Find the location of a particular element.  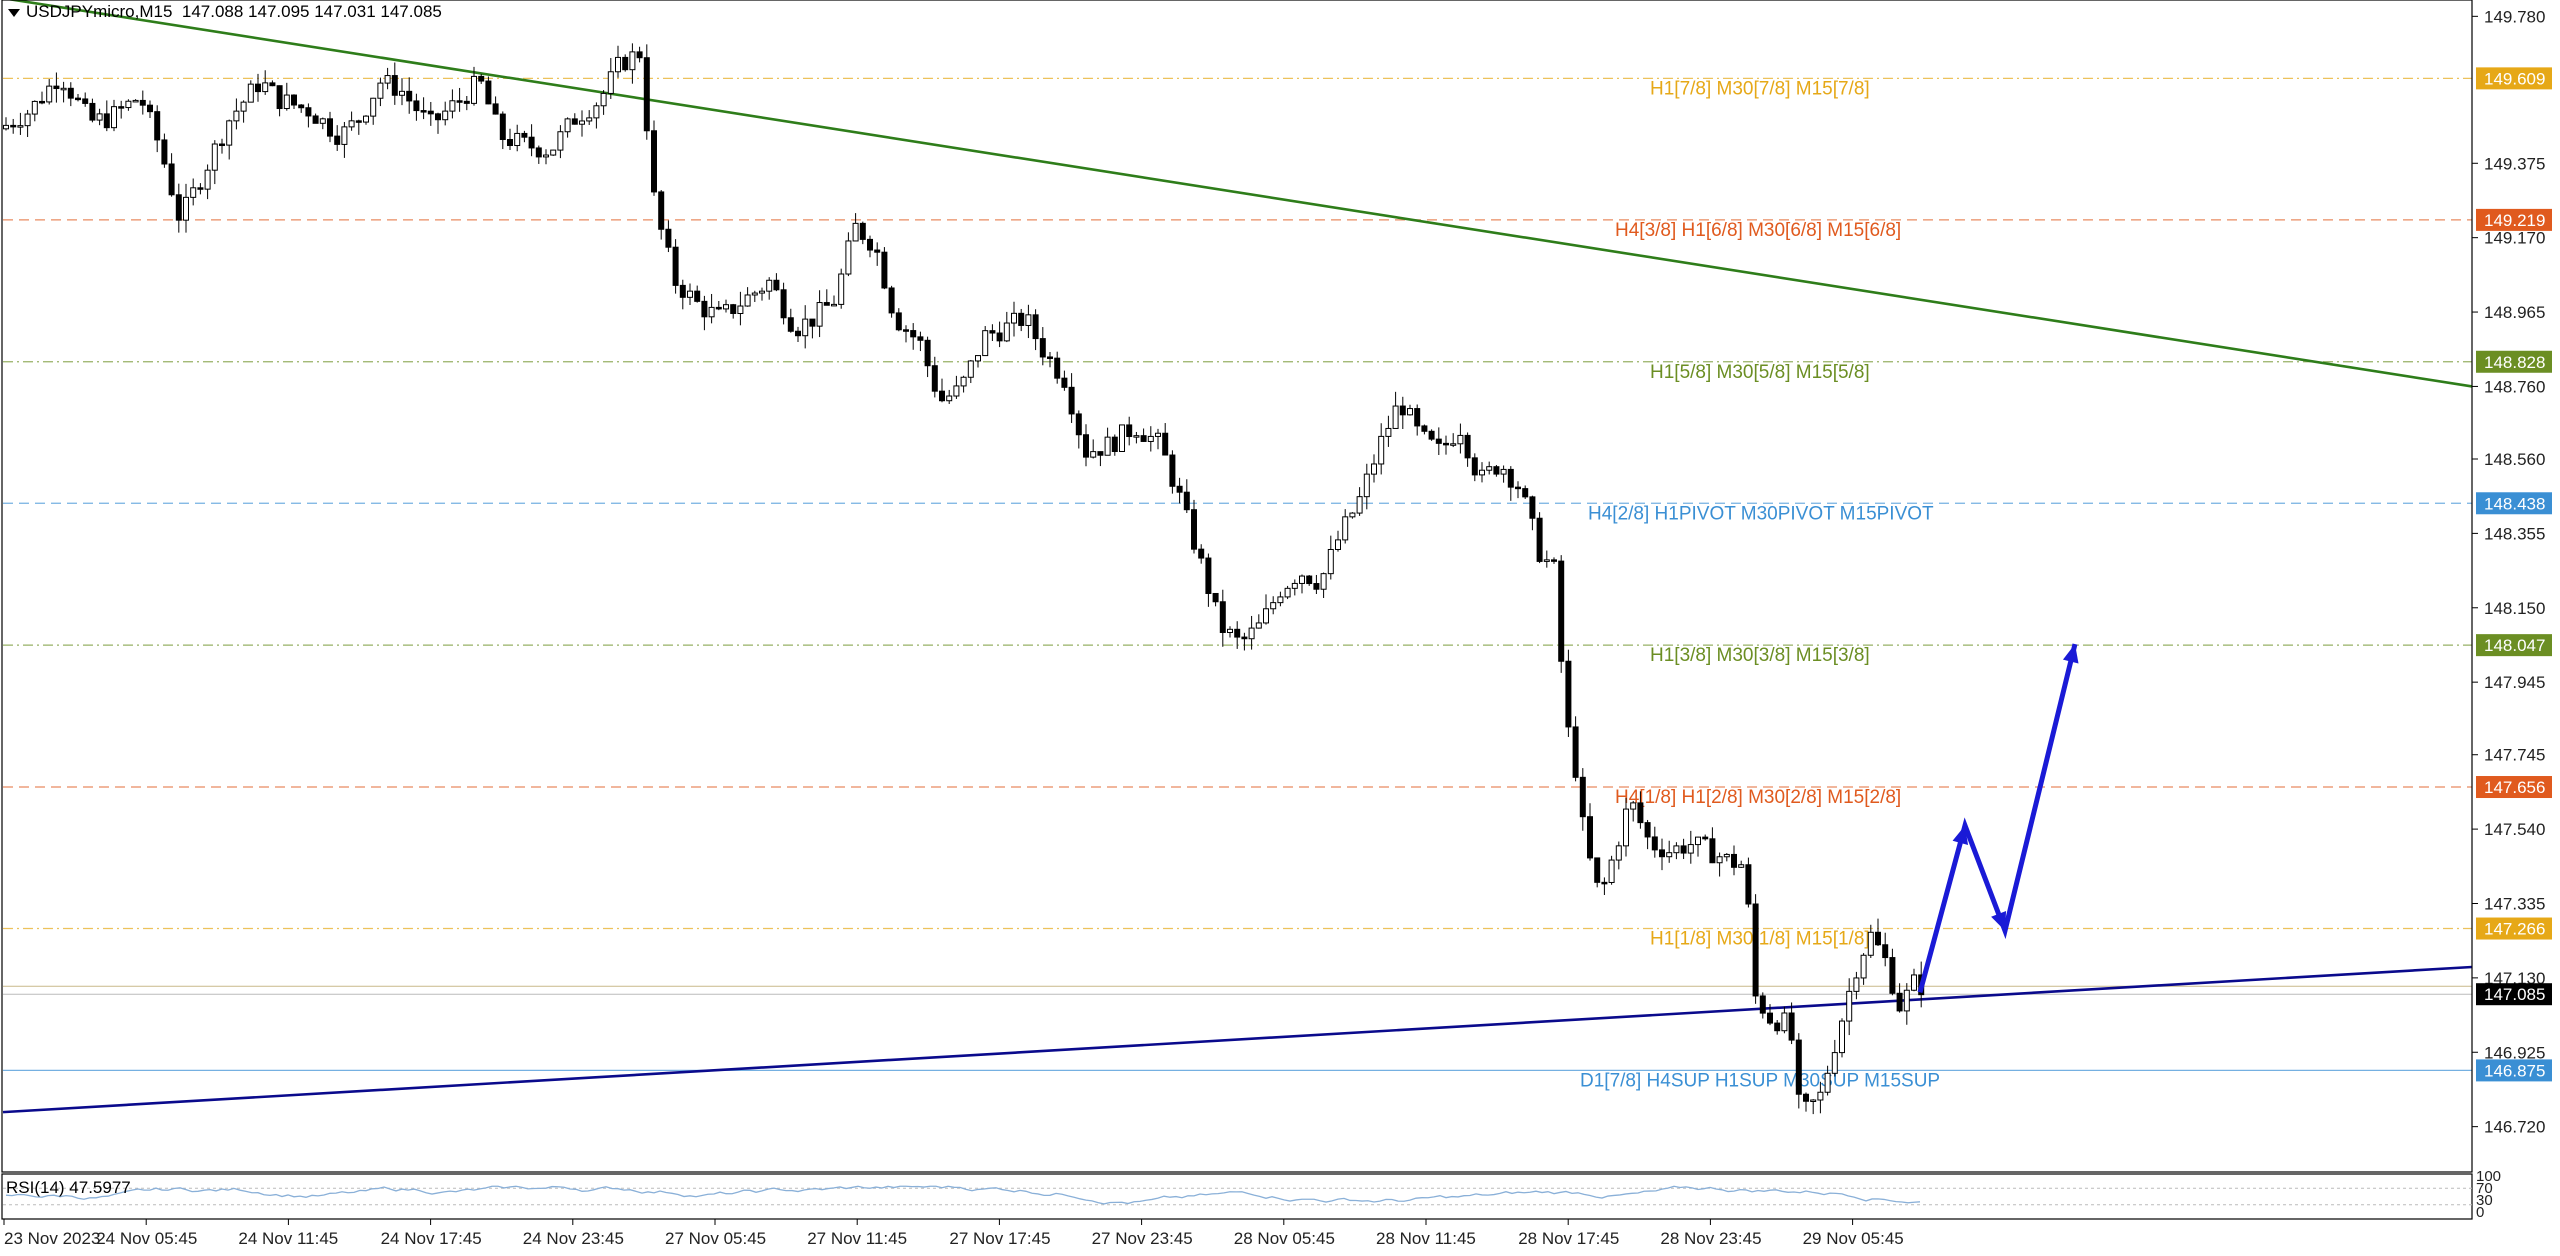

level-label: H1[7/8] M30[7/8] M15[7/8] is located at coordinates (1760, 88).